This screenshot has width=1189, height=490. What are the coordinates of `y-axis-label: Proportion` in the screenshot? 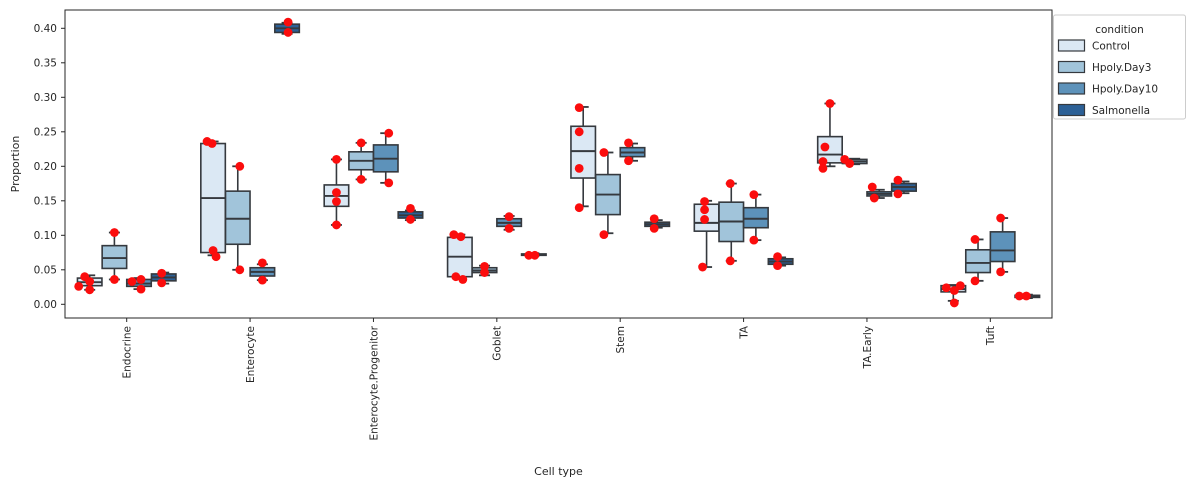 It's located at (15, 164).